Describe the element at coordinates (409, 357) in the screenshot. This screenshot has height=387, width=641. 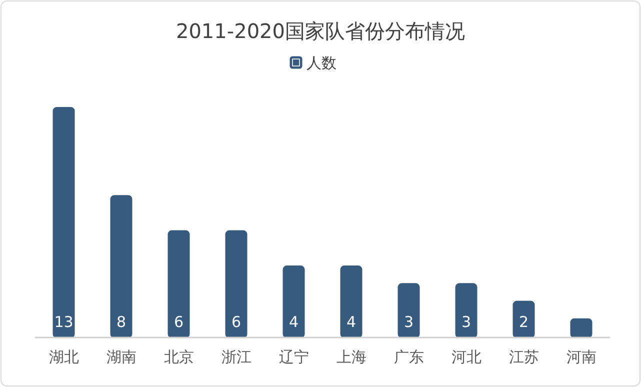
I see `x-tick-label: 广东` at that location.